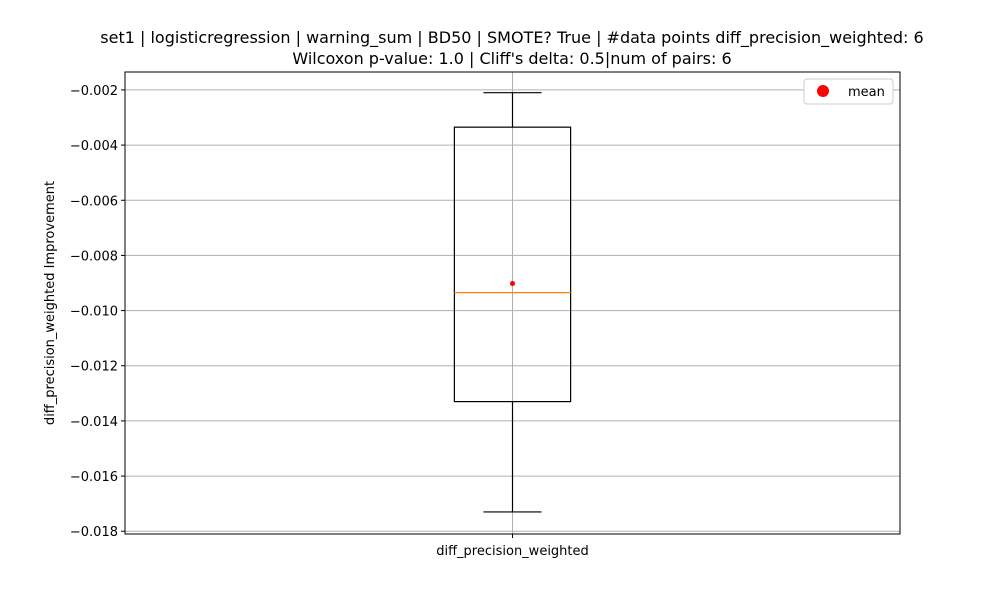 The image size is (1000, 600). What do you see at coordinates (512, 551) in the screenshot?
I see `x-tick-label: diff_precision_weighted` at bounding box center [512, 551].